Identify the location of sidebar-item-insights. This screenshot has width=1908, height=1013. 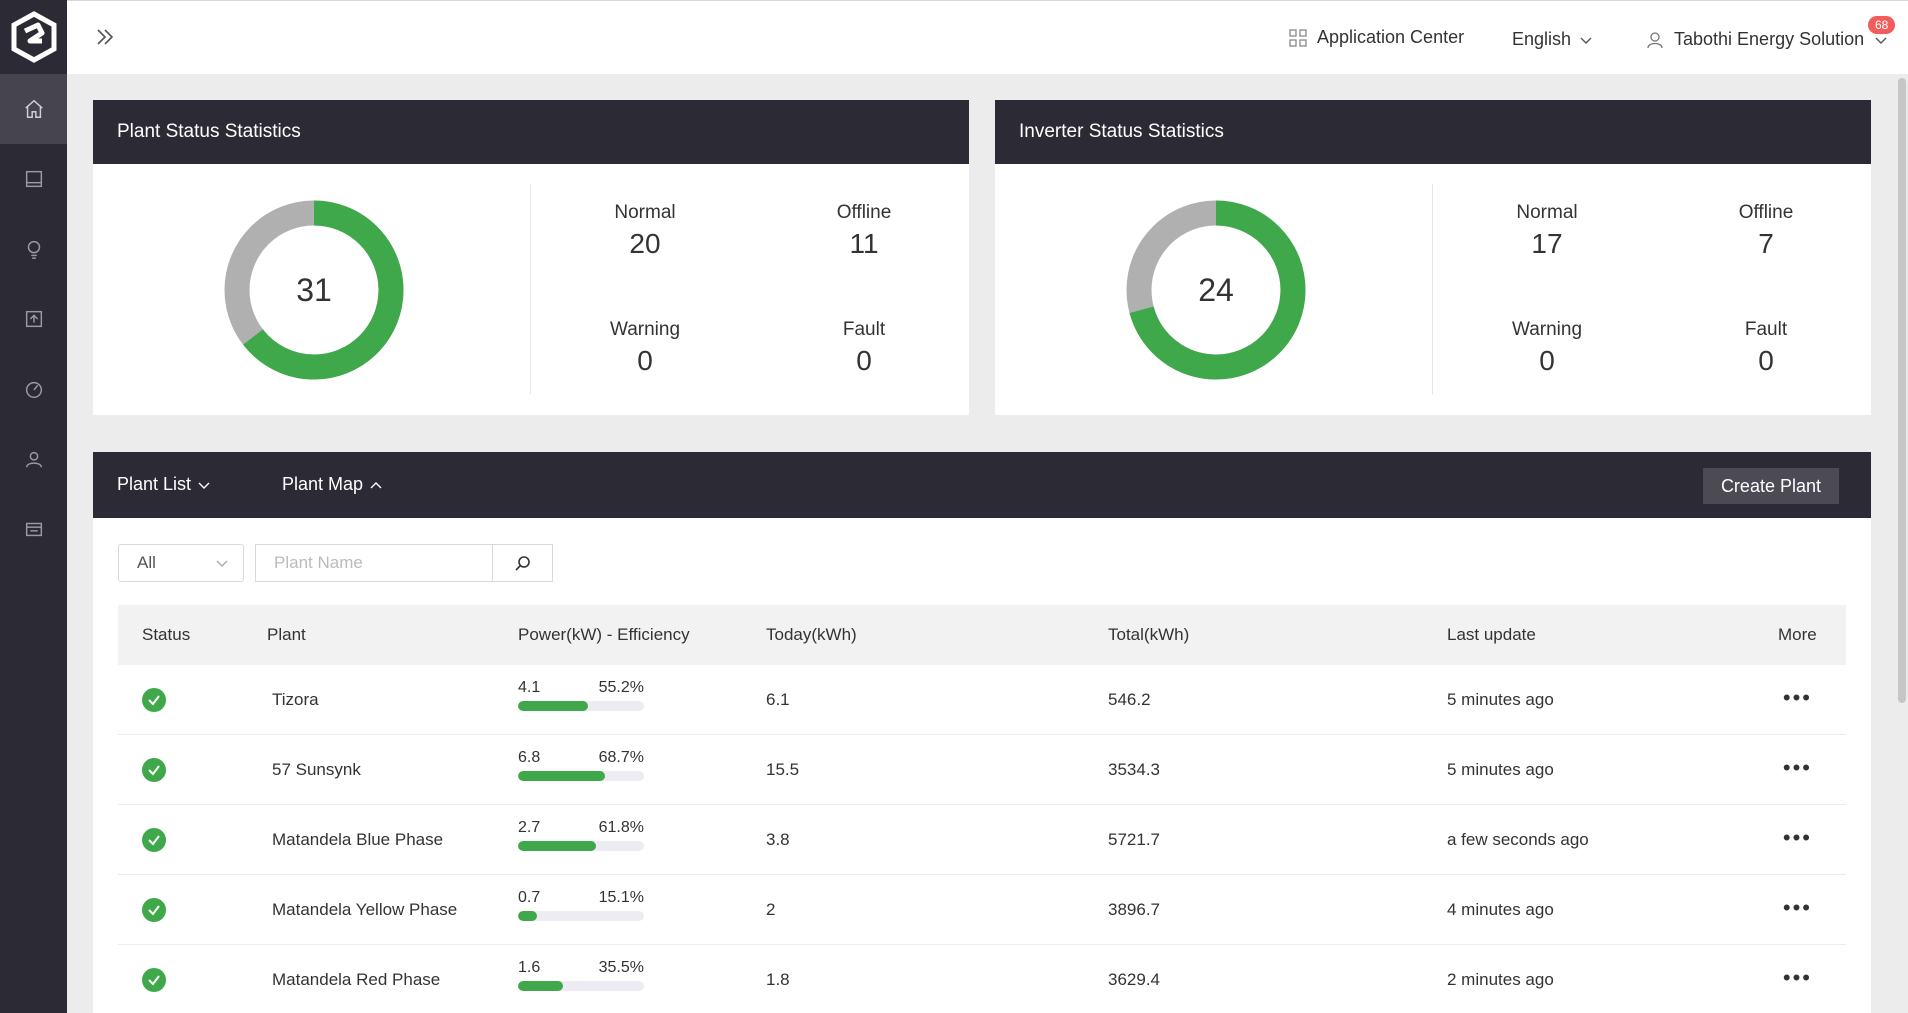
(33, 249).